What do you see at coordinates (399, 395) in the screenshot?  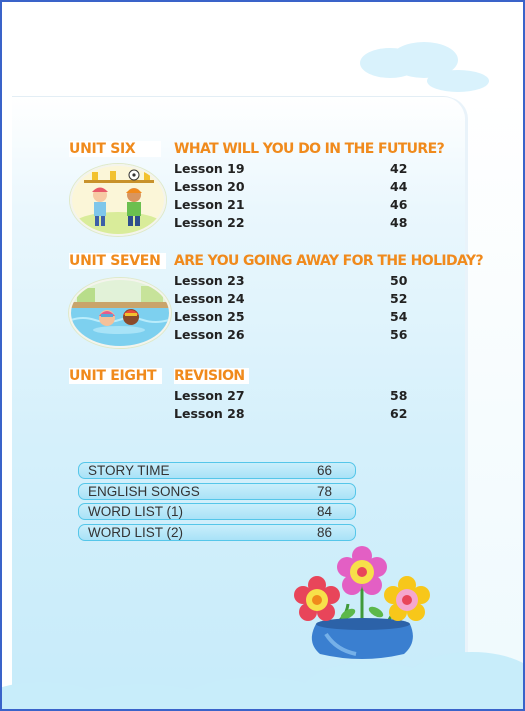 I see `lesson-page: 58` at bounding box center [399, 395].